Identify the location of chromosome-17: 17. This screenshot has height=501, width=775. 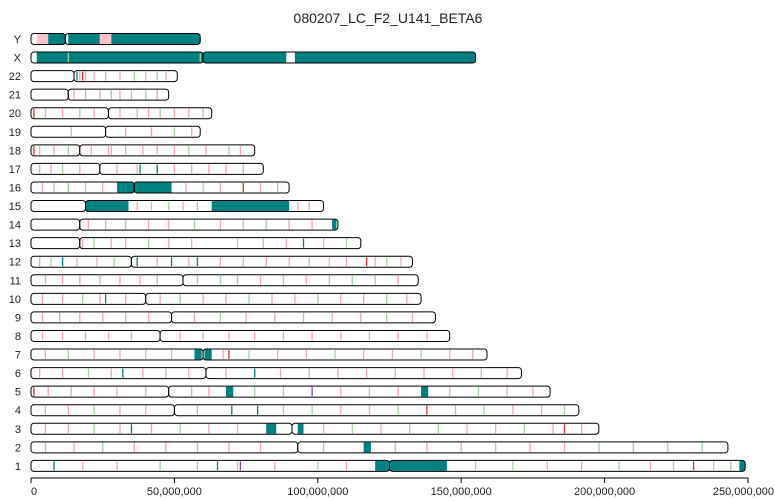
(136, 169).